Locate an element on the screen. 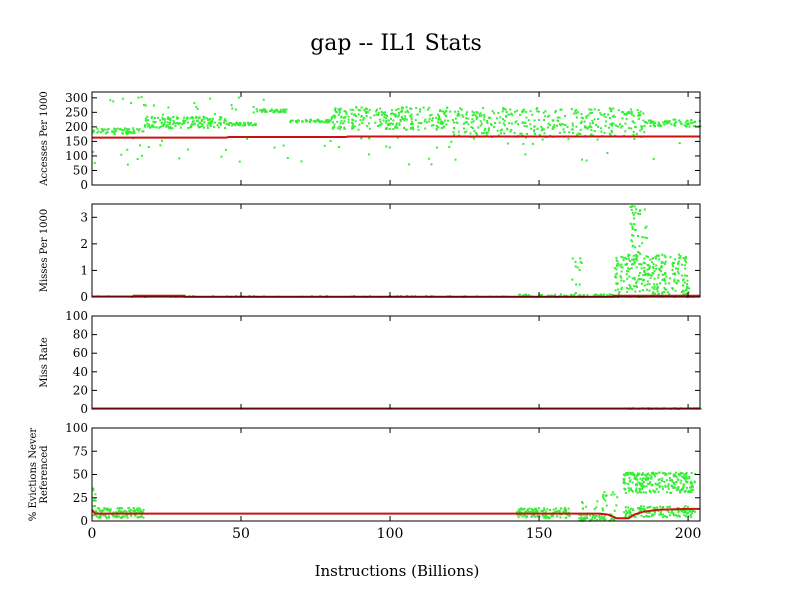 The width and height of the screenshot is (792, 612). y-tick-label: 75 is located at coordinates (80, 451).